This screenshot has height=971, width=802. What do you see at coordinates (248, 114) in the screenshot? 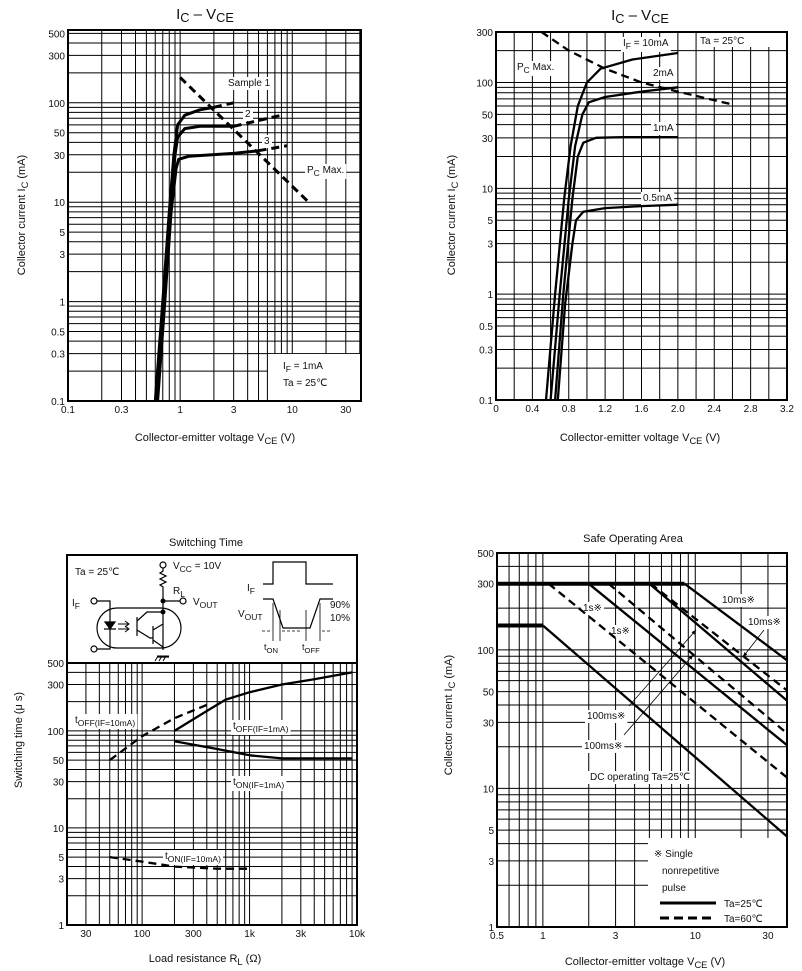
I see `text-segment: 2` at bounding box center [248, 114].